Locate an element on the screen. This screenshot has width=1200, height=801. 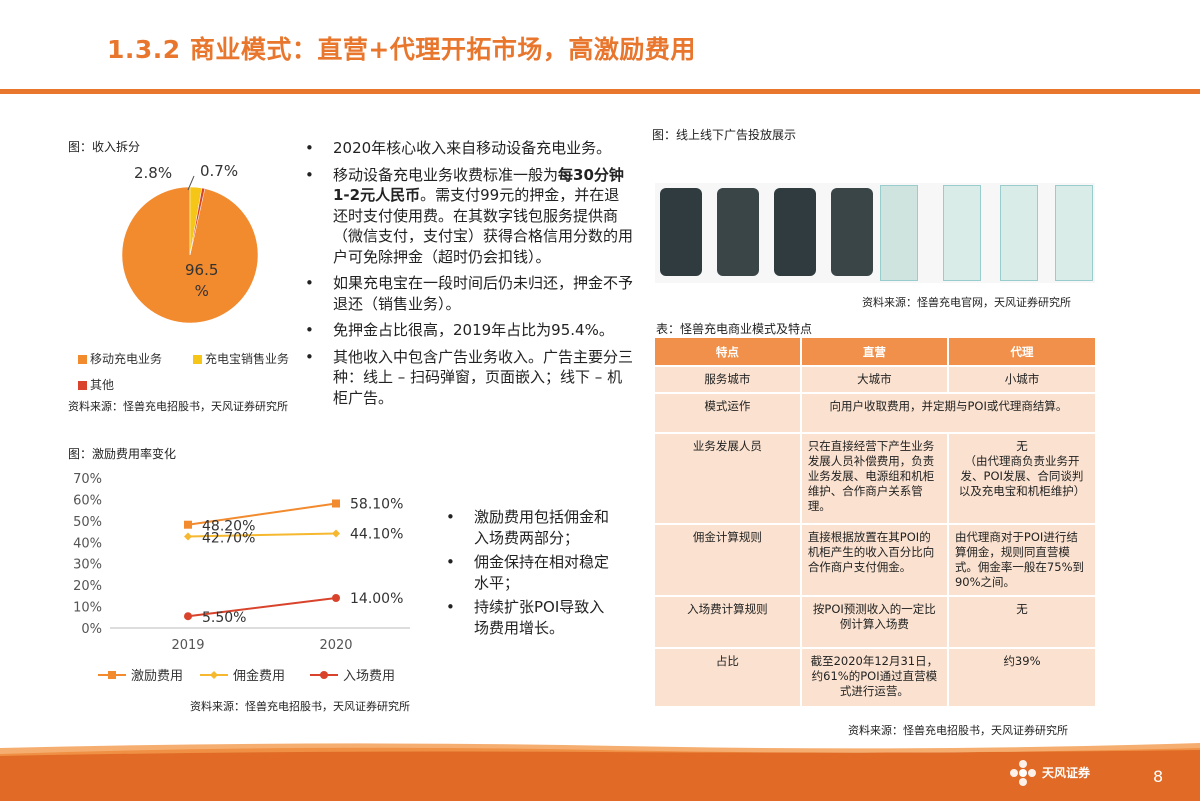
bullet-text: 2020年核心收入来自移动设备充电业务。 is located at coordinates (472, 148).